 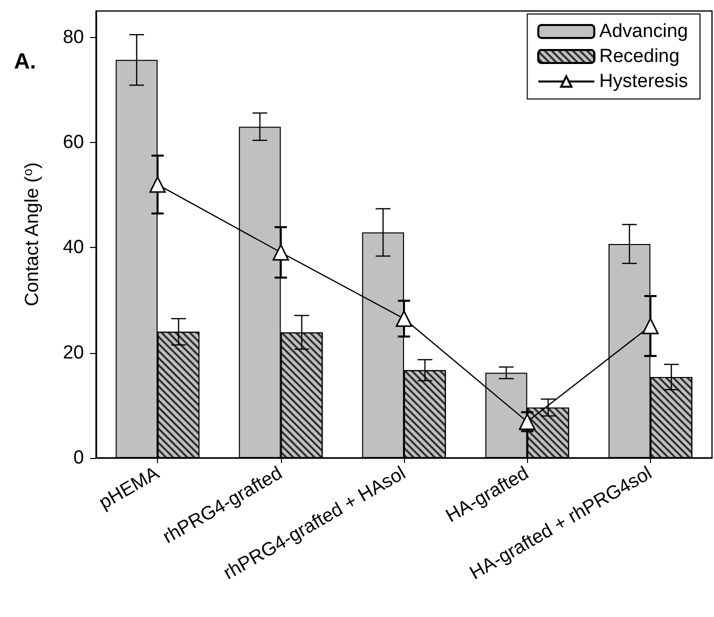 What do you see at coordinates (643, 31) in the screenshot?
I see `legend-label: Advancing` at bounding box center [643, 31].